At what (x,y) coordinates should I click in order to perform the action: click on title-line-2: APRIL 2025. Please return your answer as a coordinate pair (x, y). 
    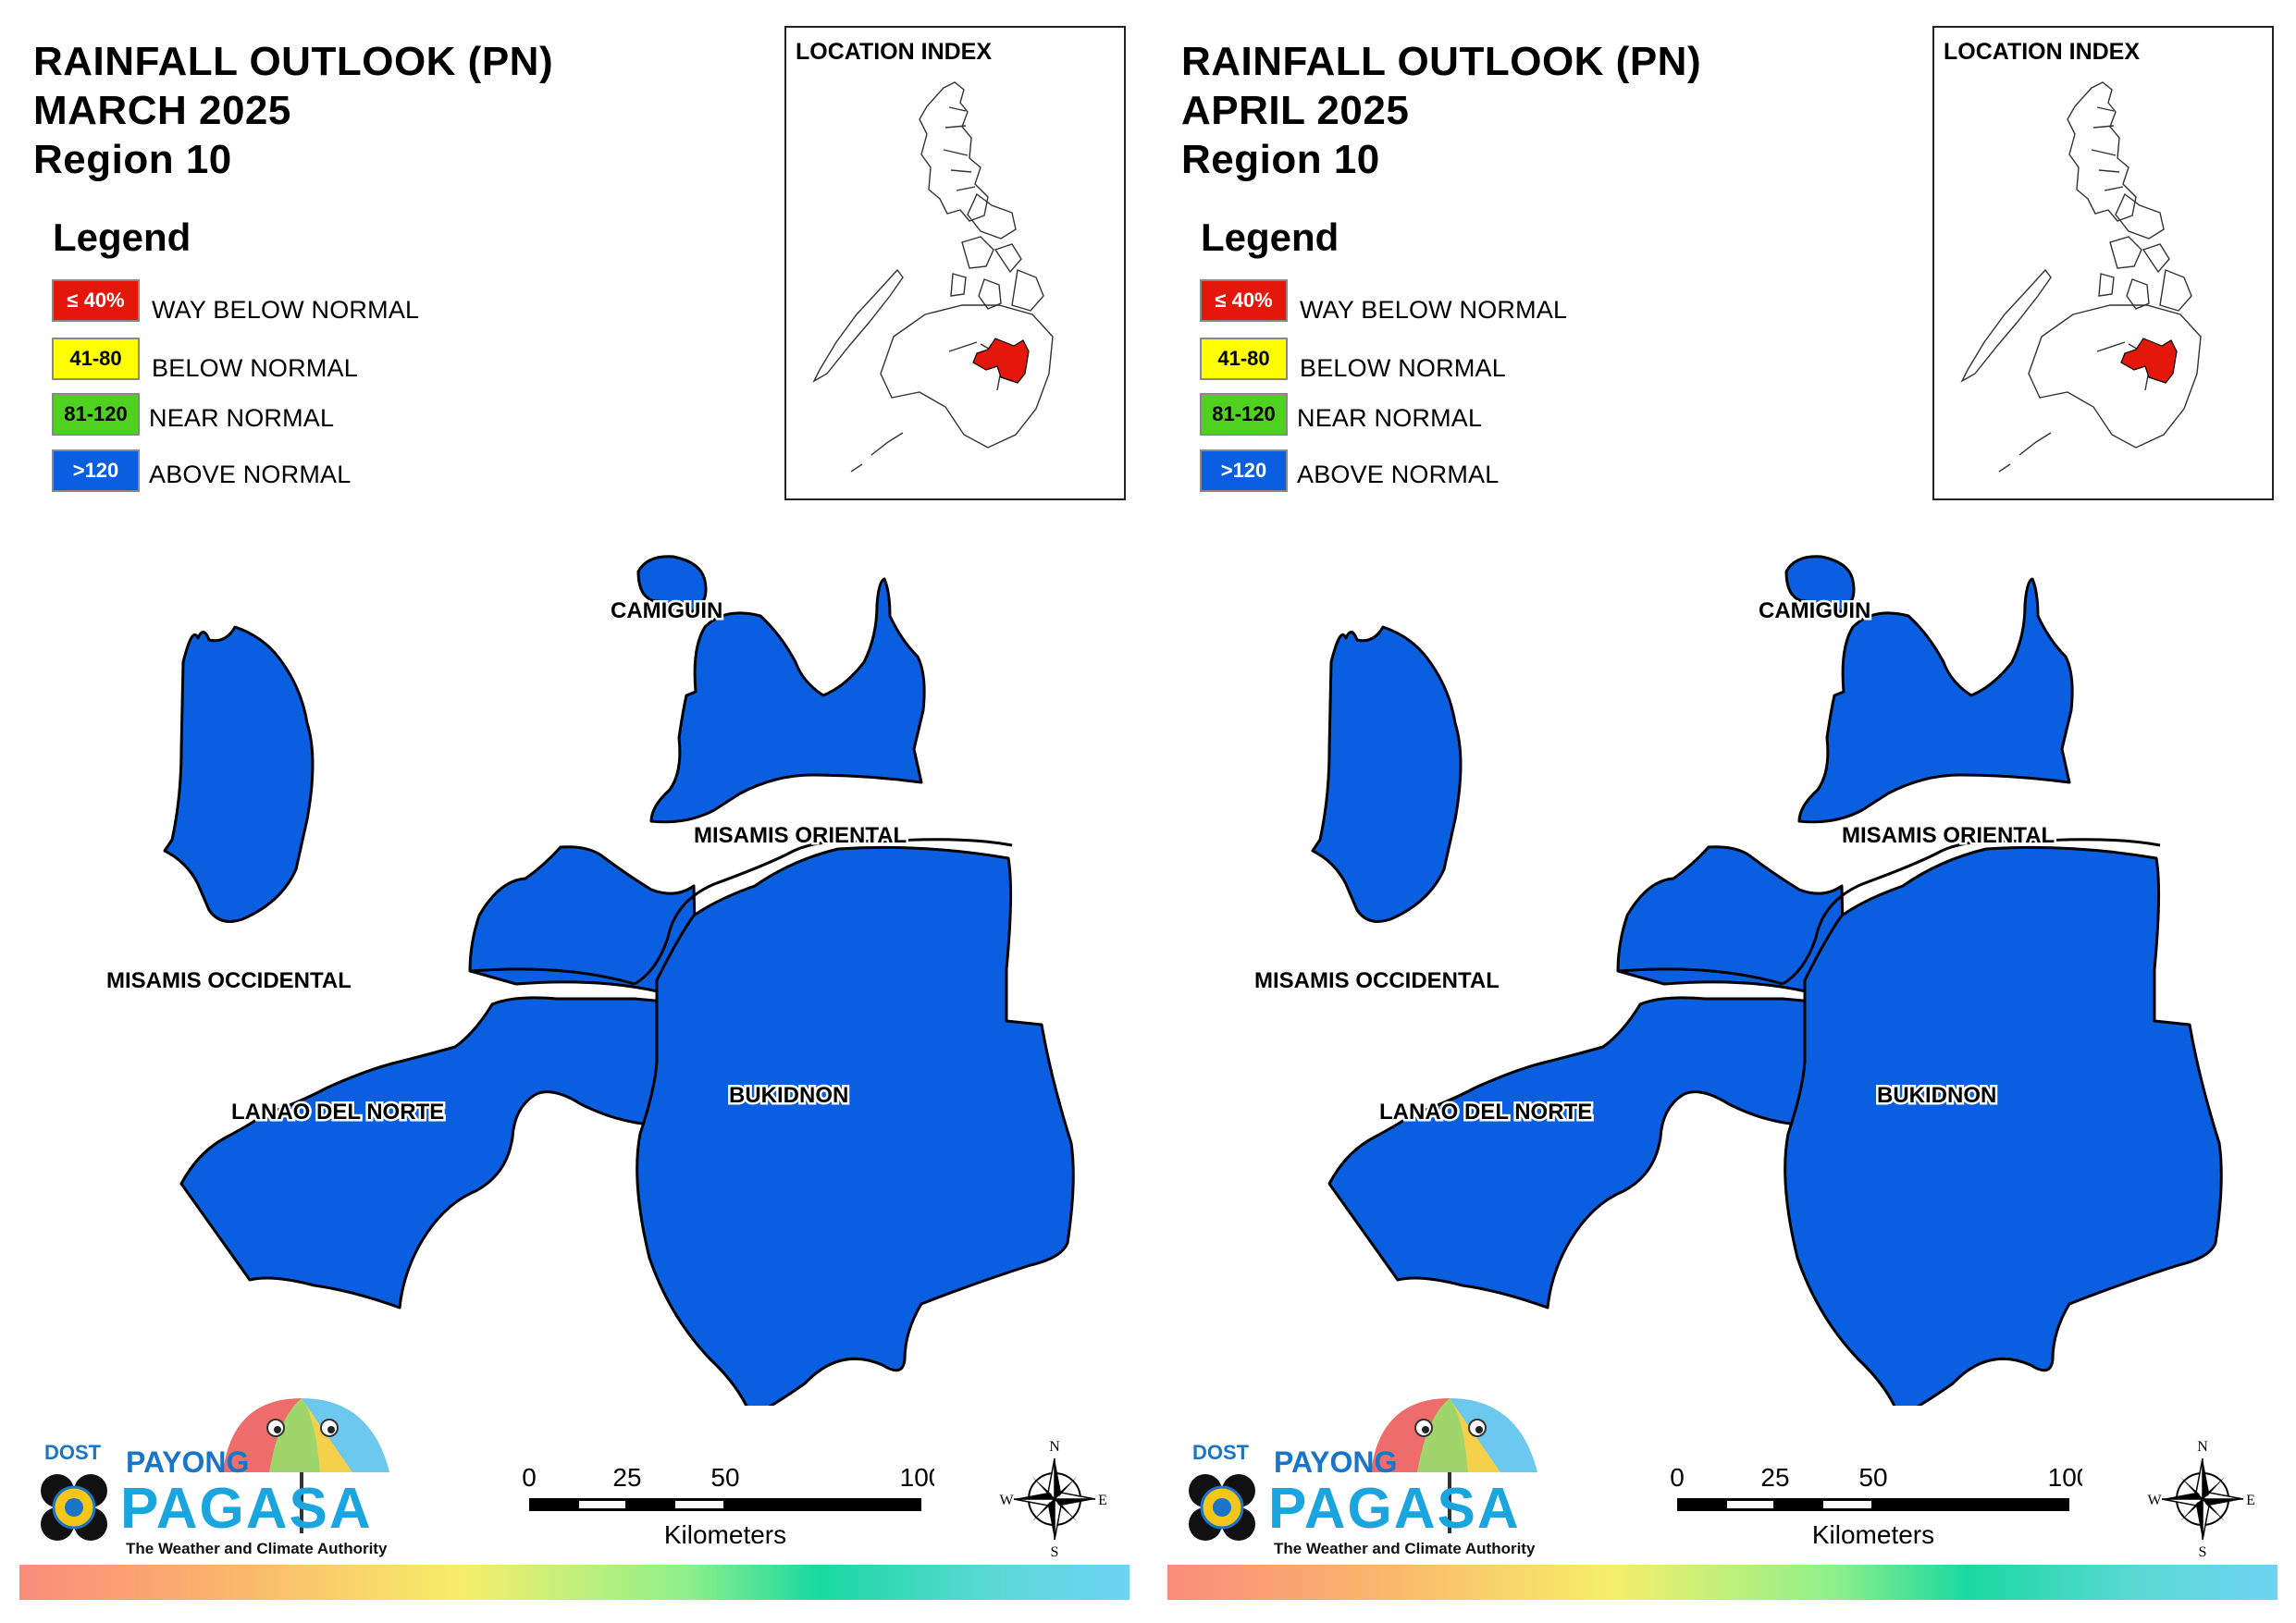
    Looking at the image, I should click on (1295, 110).